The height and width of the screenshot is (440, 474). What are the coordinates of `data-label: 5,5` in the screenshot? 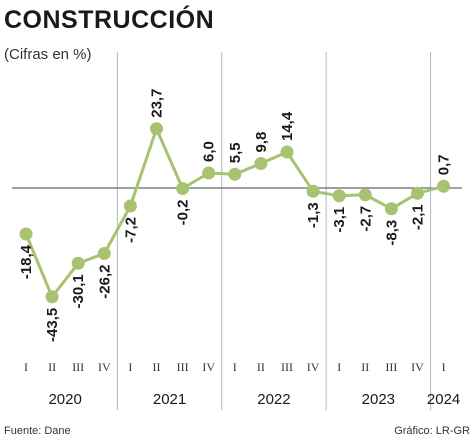 It's located at (235, 152).